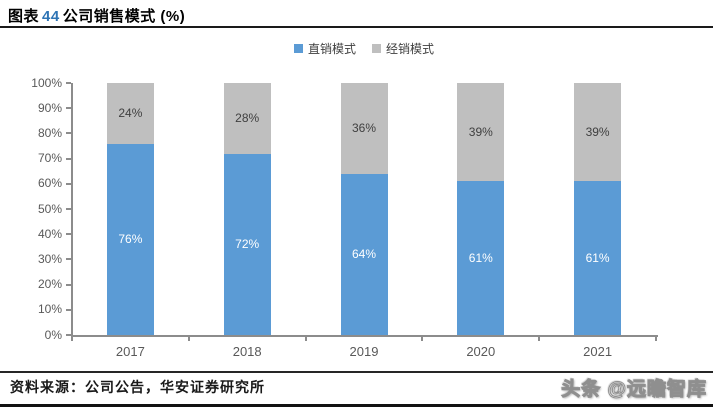  What do you see at coordinates (49, 233) in the screenshot?
I see `y-axis-tick-label: 40%` at bounding box center [49, 233].